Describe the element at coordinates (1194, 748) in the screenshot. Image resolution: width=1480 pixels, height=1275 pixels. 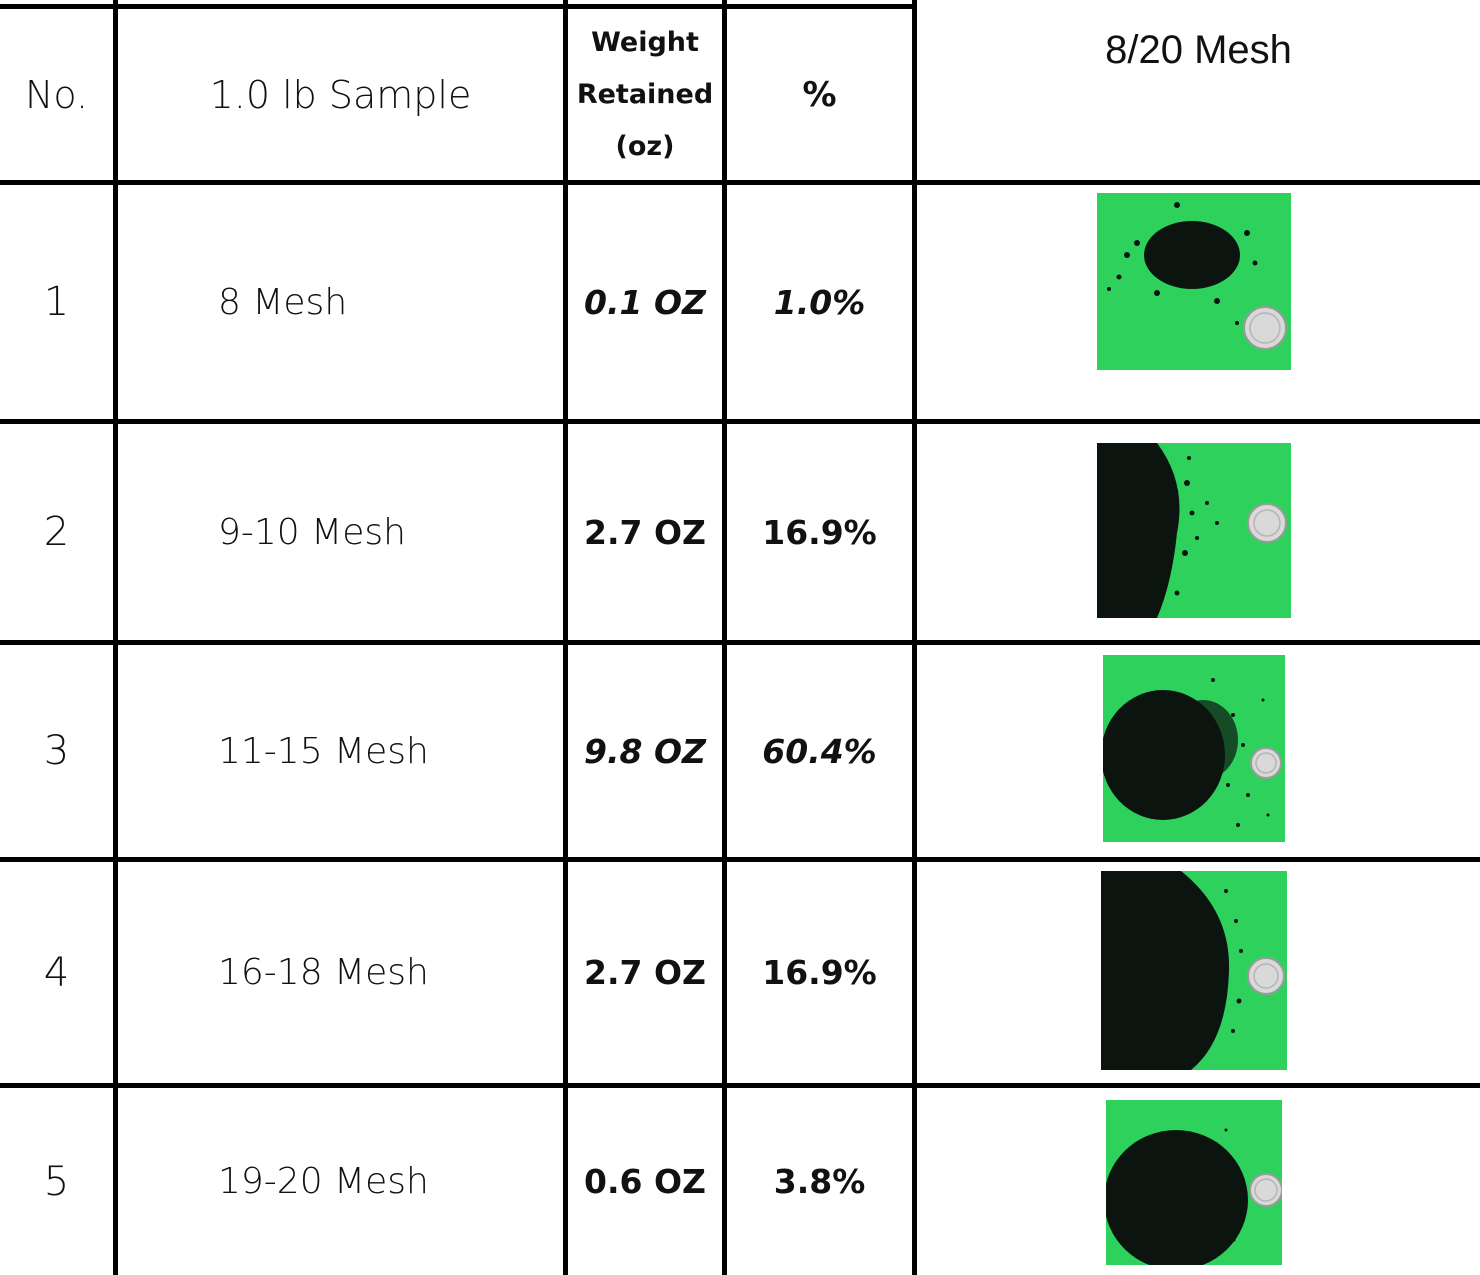
I see `sample-photo-11-15-mesh` at that location.